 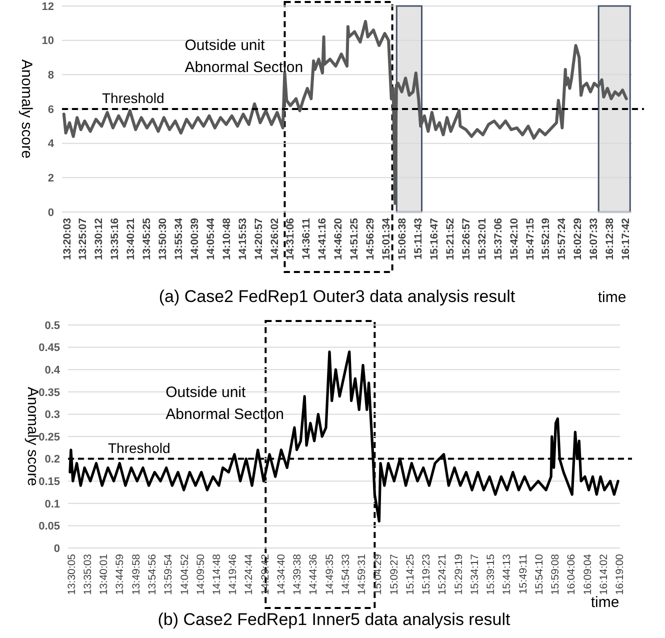 What do you see at coordinates (233, 574) in the screenshot?
I see `x-tick-label: 14:19:46` at bounding box center [233, 574].